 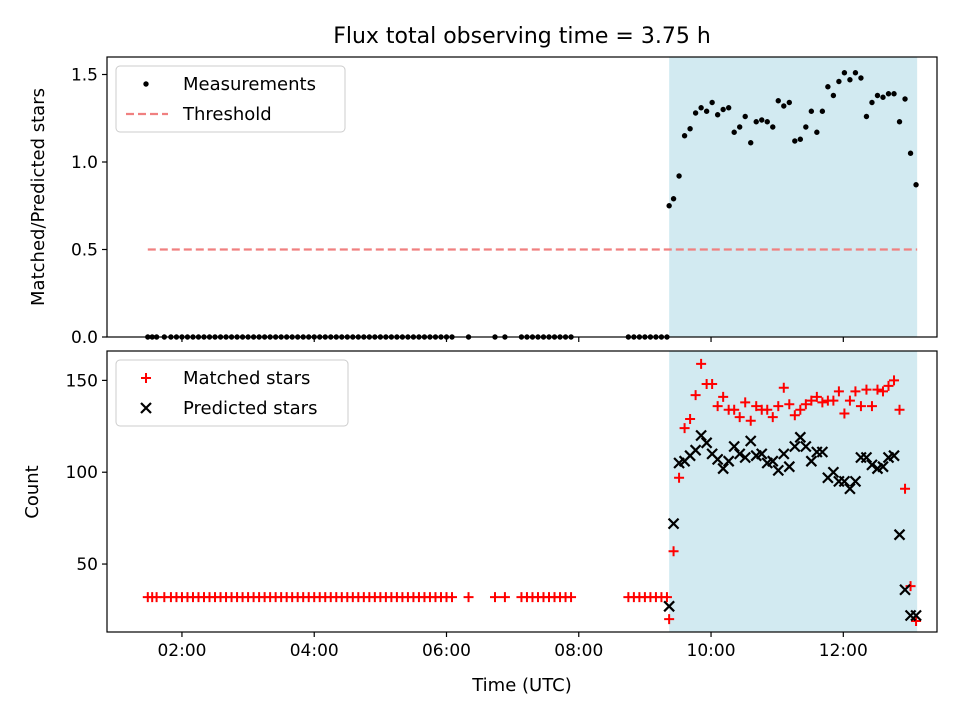 What do you see at coordinates (87, 565) in the screenshot?
I see `bottom-y-tick-label: 50` at bounding box center [87, 565].